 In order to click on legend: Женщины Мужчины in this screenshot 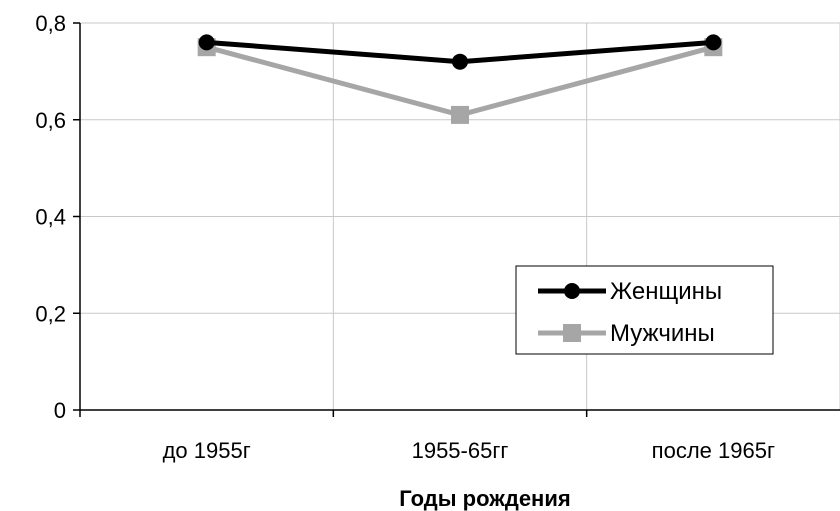, I will do `click(644, 310)`.